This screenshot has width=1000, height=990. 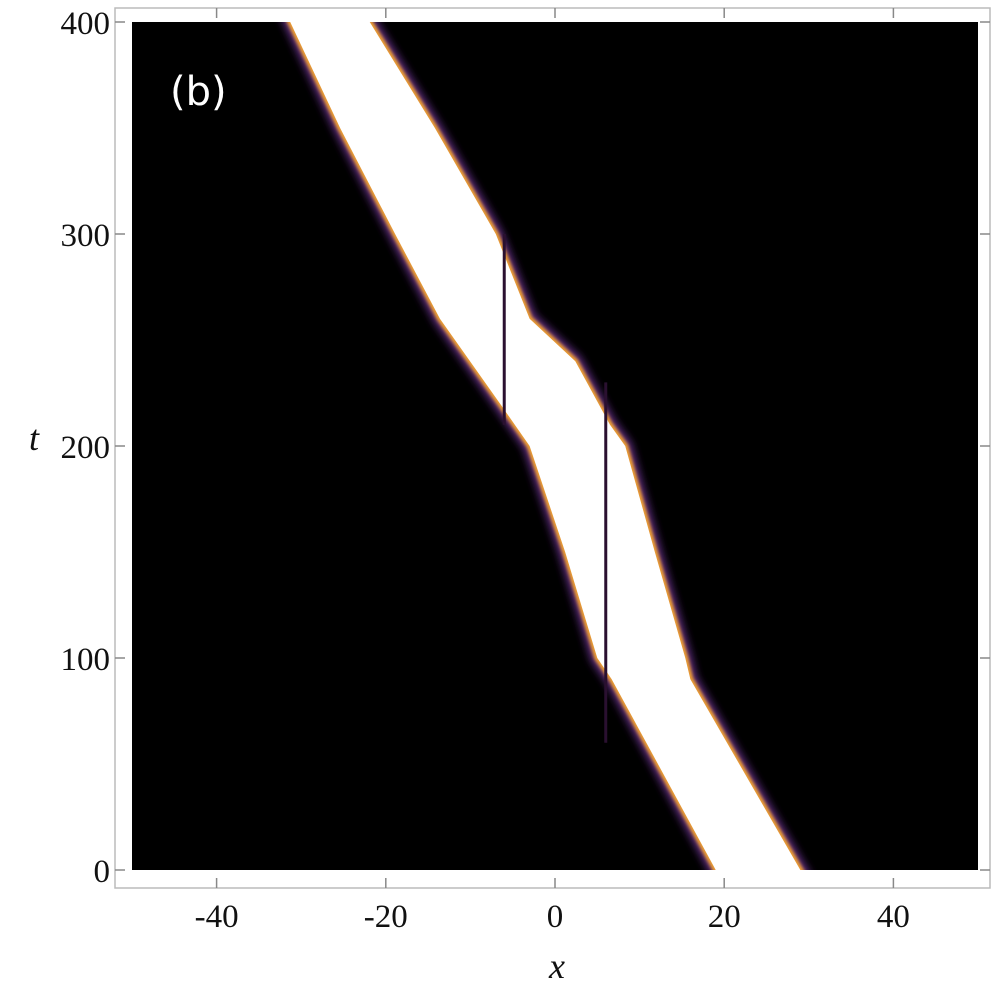 I want to click on y-tick-label: 300, so click(x=86, y=236).